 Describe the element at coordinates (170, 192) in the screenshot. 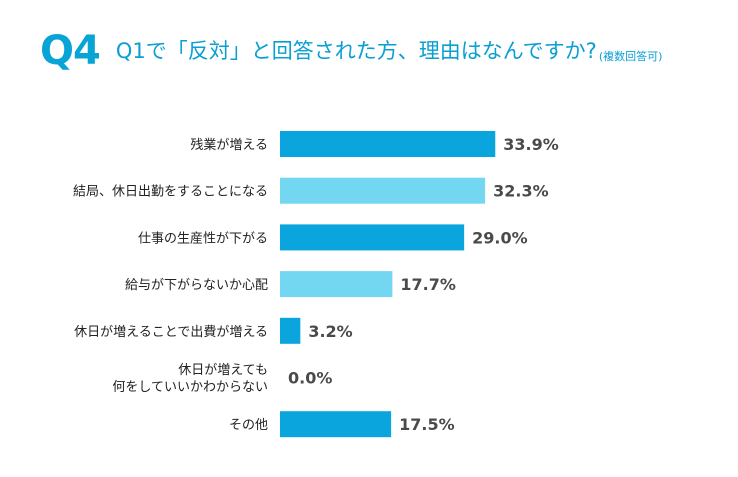

I see `category-label-2: 結局、休日出勤をすることになる` at that location.